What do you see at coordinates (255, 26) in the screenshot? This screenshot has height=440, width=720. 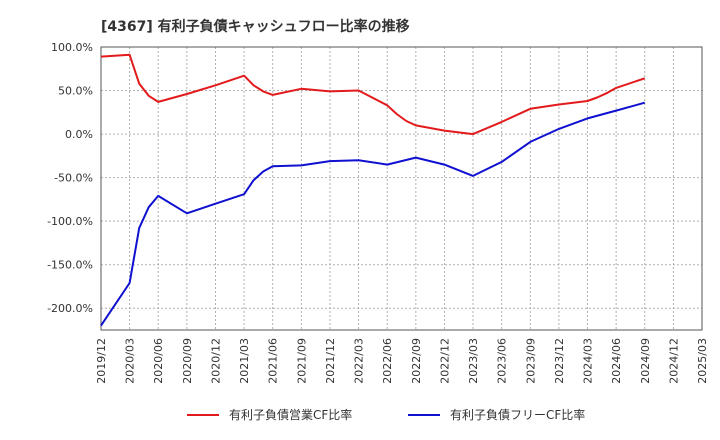 I see `chart-title: [4367] 有利子負債キャッシュフロー比率の推移` at bounding box center [255, 26].